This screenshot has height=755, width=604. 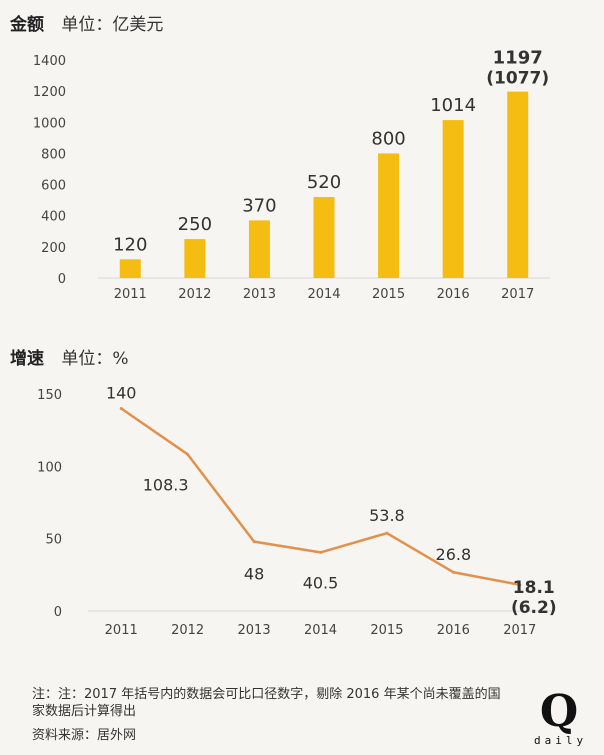 What do you see at coordinates (53, 248) in the screenshot?
I see `y-tick-label: 200` at bounding box center [53, 248].